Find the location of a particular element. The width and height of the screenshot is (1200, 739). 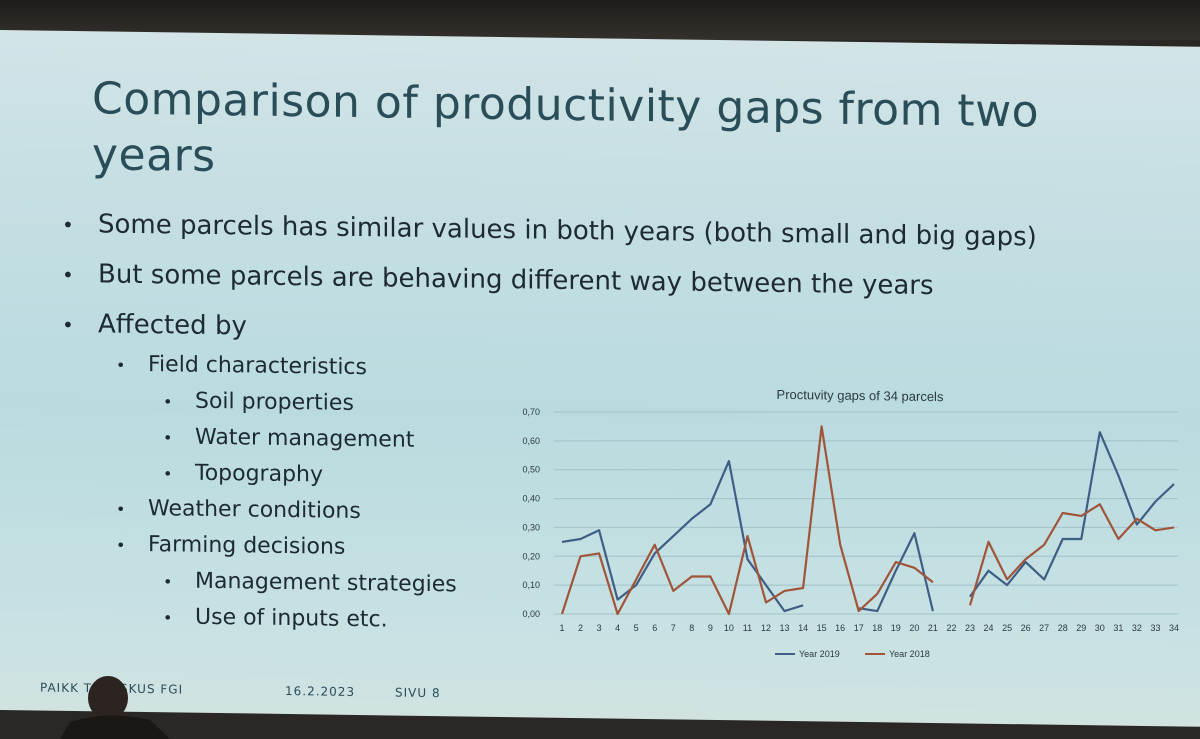

x-tick-label: 25 is located at coordinates (1007, 628).